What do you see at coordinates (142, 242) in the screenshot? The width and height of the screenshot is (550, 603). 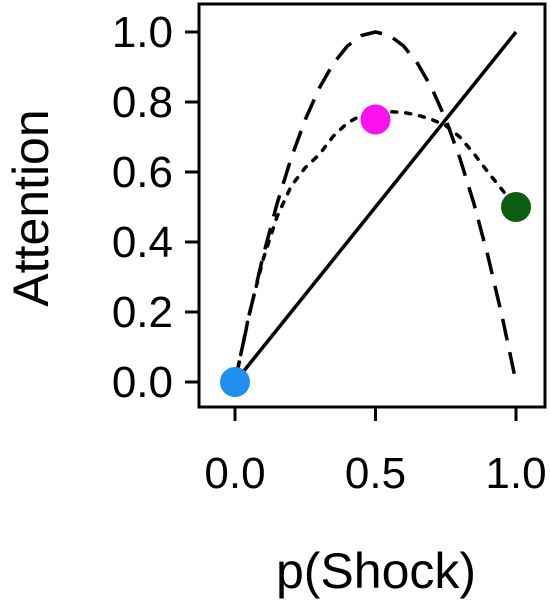 I see `y-tick-label: 0.4` at bounding box center [142, 242].